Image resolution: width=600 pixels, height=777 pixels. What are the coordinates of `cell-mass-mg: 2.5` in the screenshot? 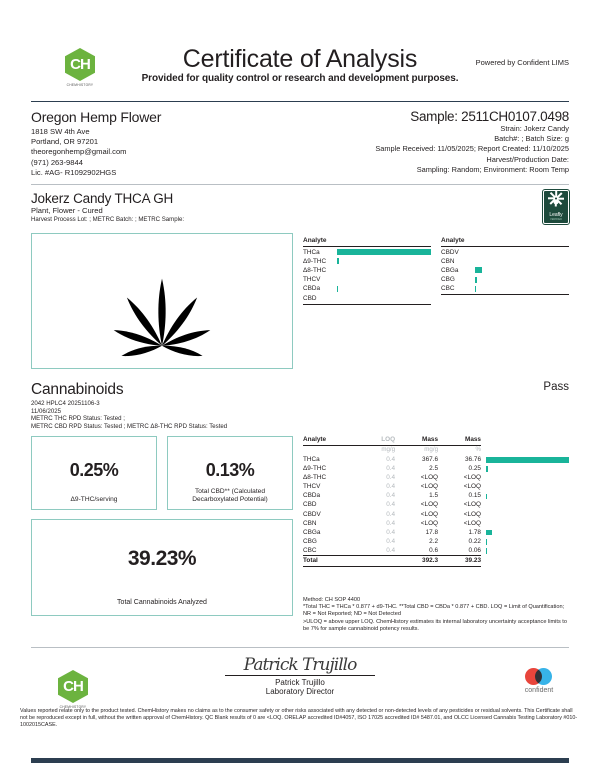 It's located at (434, 469).